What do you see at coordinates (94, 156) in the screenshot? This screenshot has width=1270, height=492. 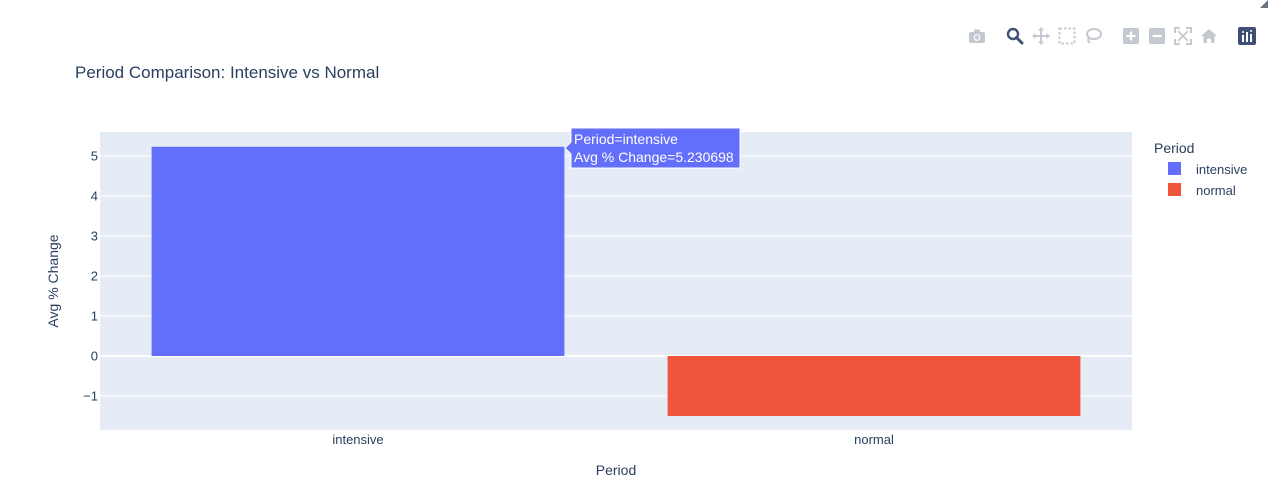 I see `y-tick-label: 5` at bounding box center [94, 156].